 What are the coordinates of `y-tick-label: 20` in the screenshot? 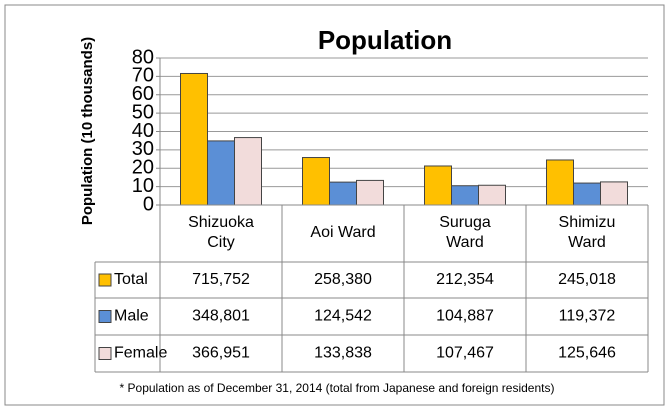 It's located at (143, 168).